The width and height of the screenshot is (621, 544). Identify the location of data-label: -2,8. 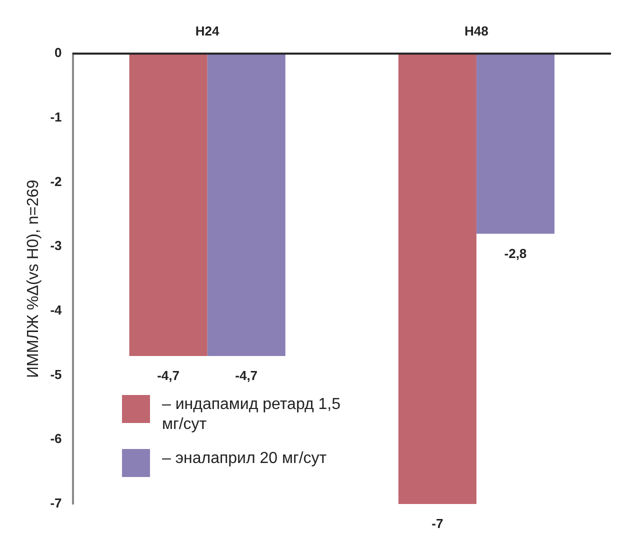
(515, 253).